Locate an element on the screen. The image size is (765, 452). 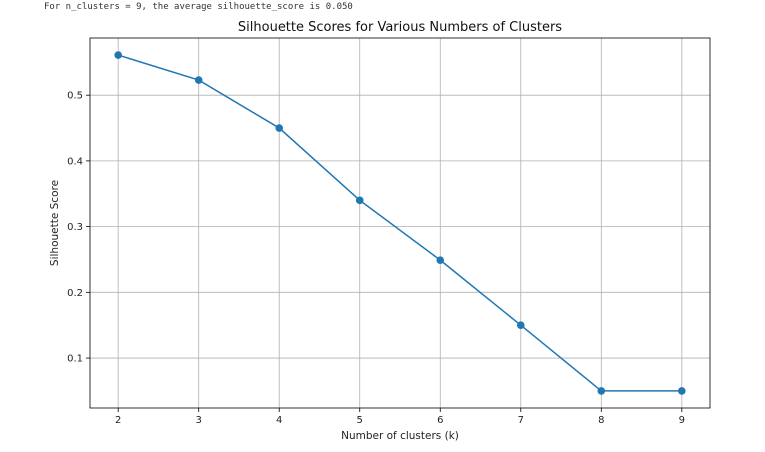
x-tick-label: 8 is located at coordinates (601, 420).